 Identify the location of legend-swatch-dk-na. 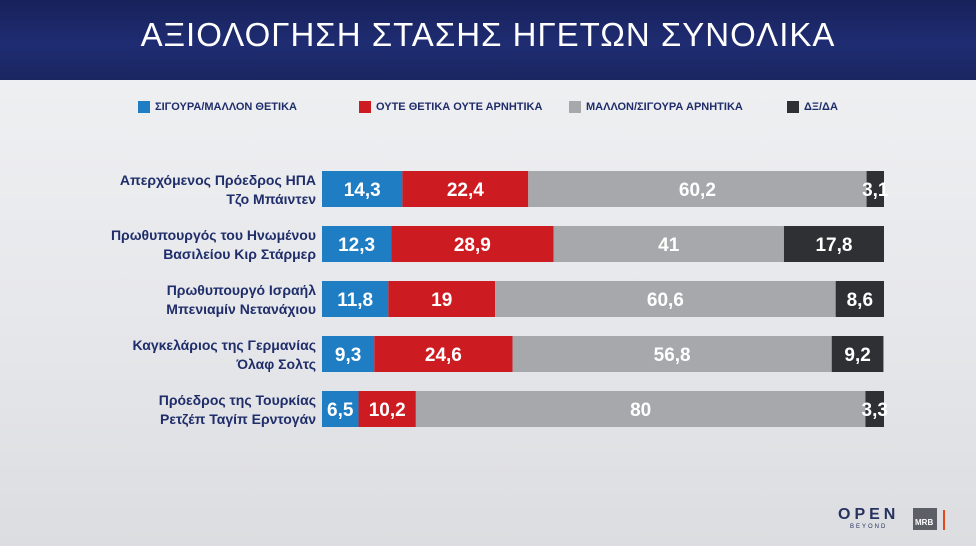
(793, 107).